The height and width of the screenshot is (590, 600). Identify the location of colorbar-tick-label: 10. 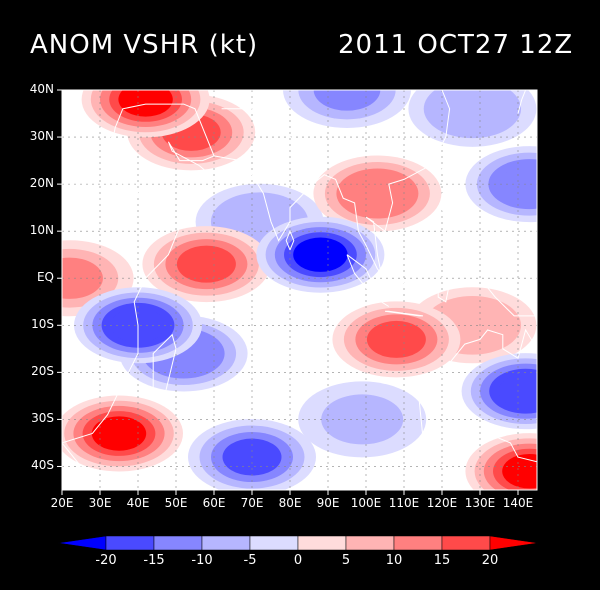
(394, 560).